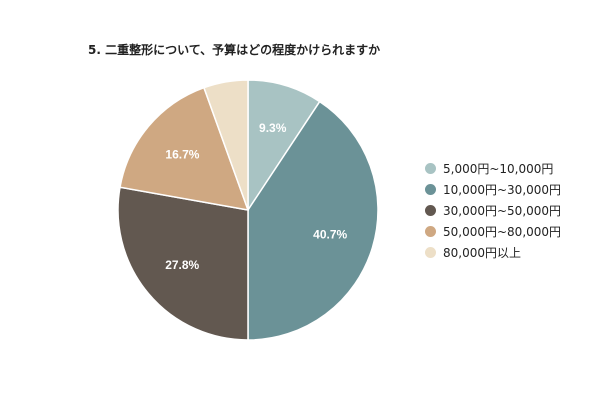 The height and width of the screenshot is (400, 600). What do you see at coordinates (482, 253) in the screenshot?
I see `legend-label: 80,000円以上` at bounding box center [482, 253].